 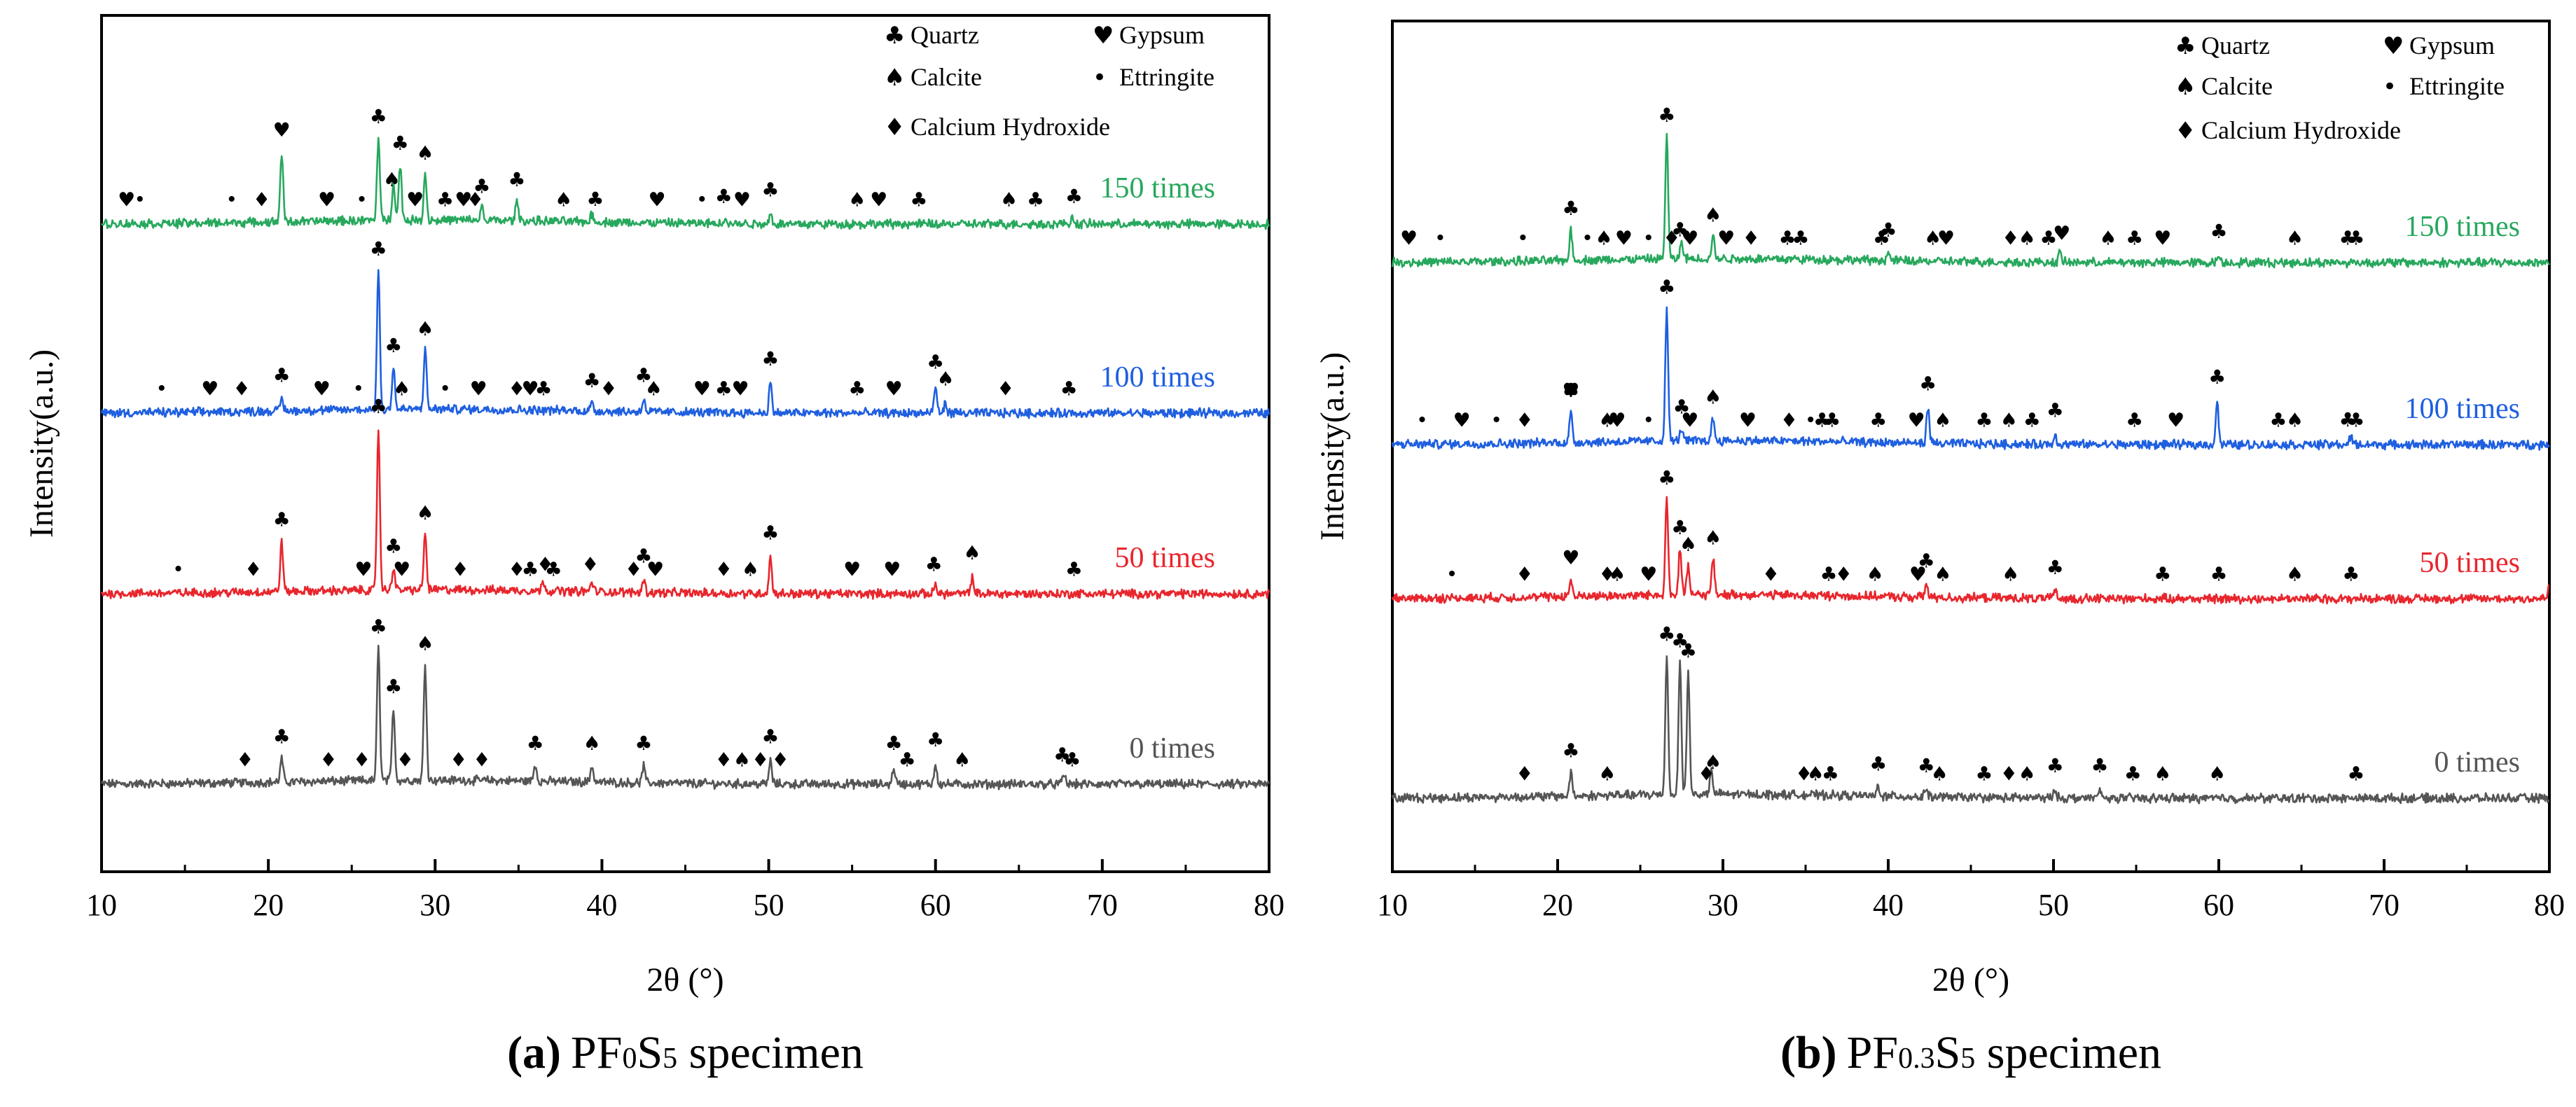 What do you see at coordinates (2463, 409) in the screenshot?
I see `series-label: 100 times` at bounding box center [2463, 409].